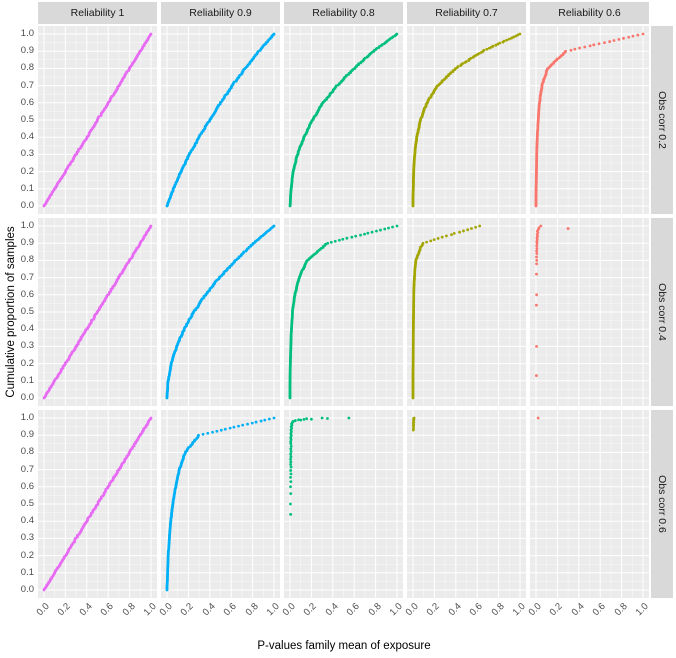 Image resolution: width=676 pixels, height=658 pixels. I want to click on y-tick-label: 0.7, so click(27, 469).